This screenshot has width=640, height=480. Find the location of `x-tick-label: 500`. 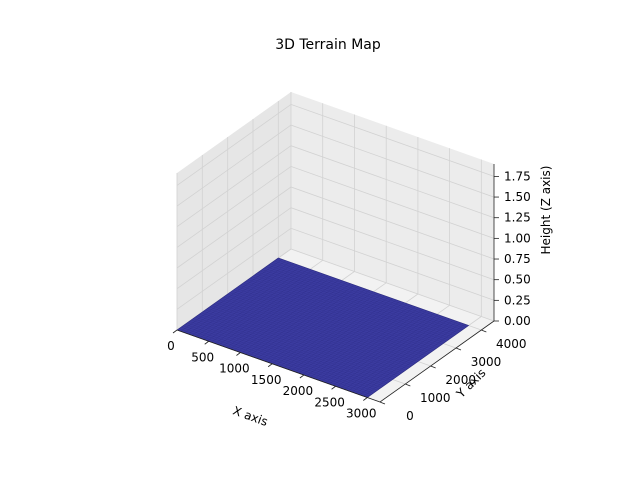

x-tick-label: 500 is located at coordinates (202, 357).